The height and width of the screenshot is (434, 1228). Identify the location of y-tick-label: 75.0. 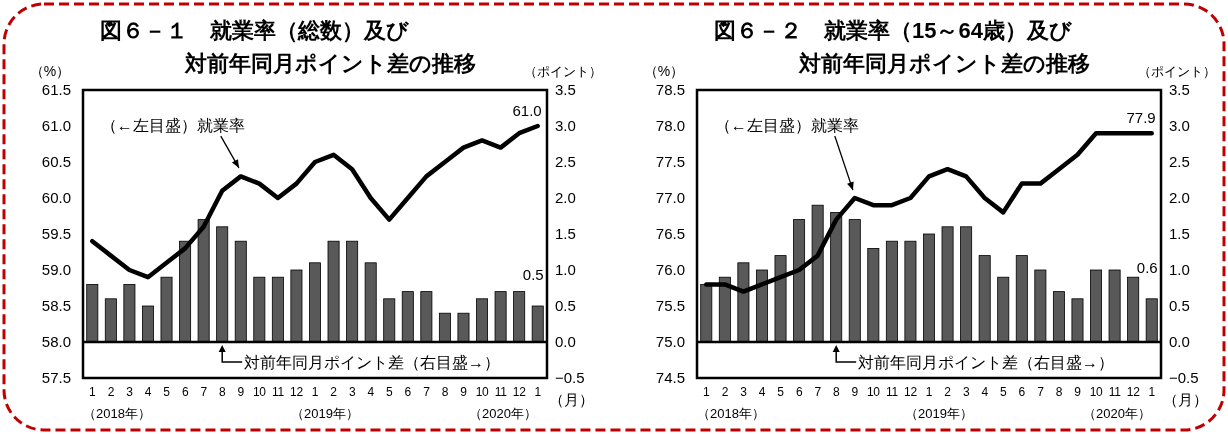
(670, 341).